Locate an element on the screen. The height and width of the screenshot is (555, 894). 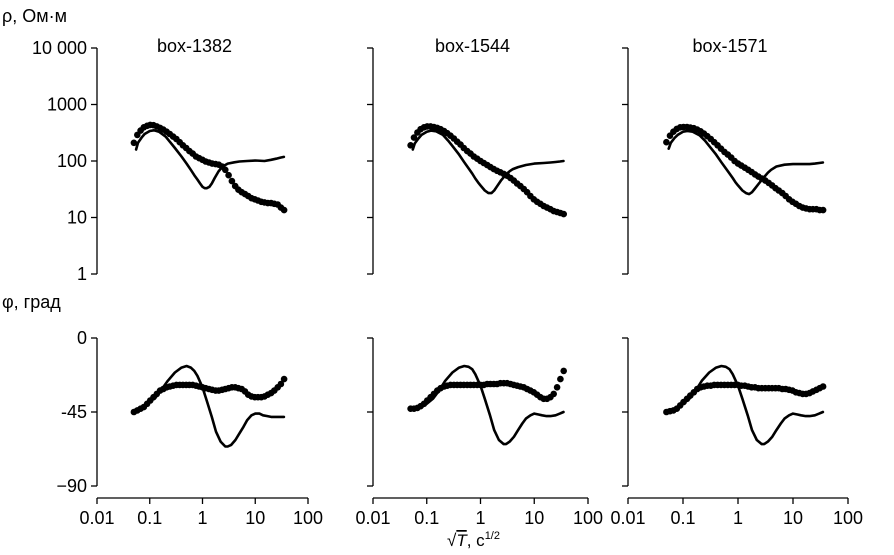
rho-tick-label: 10 000 is located at coordinates (59, 48).